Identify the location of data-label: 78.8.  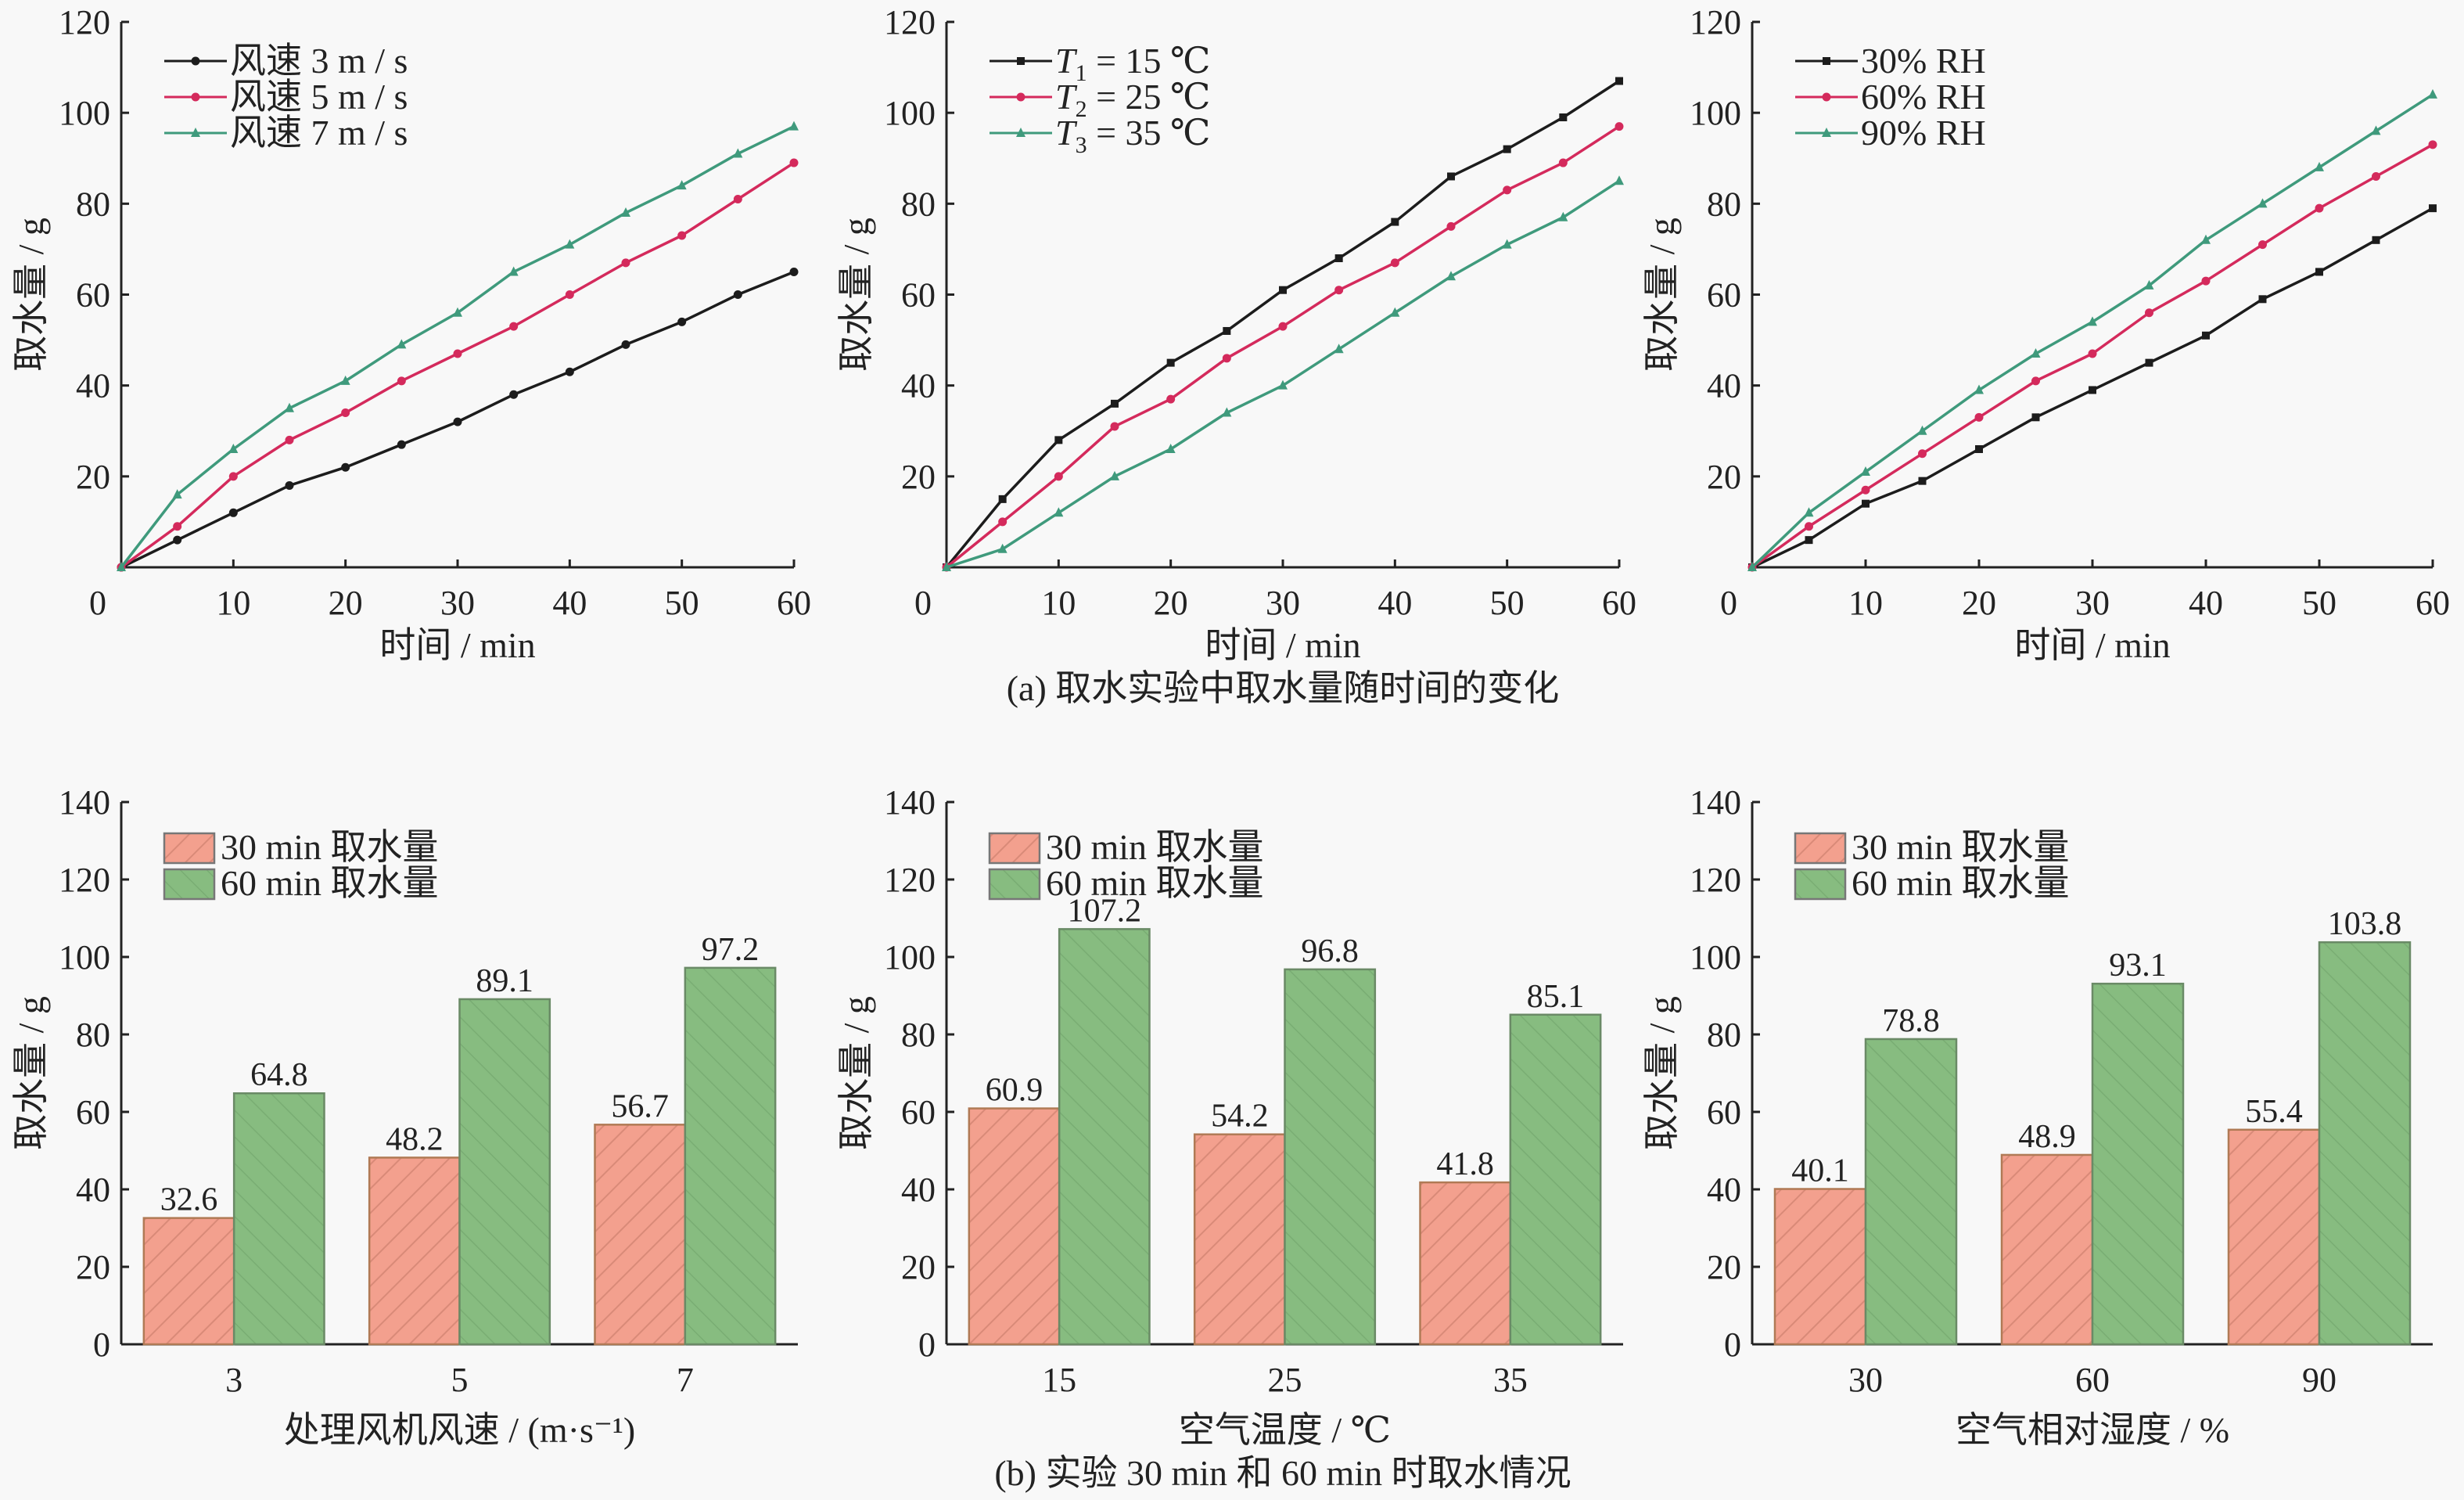
(1911, 1021).